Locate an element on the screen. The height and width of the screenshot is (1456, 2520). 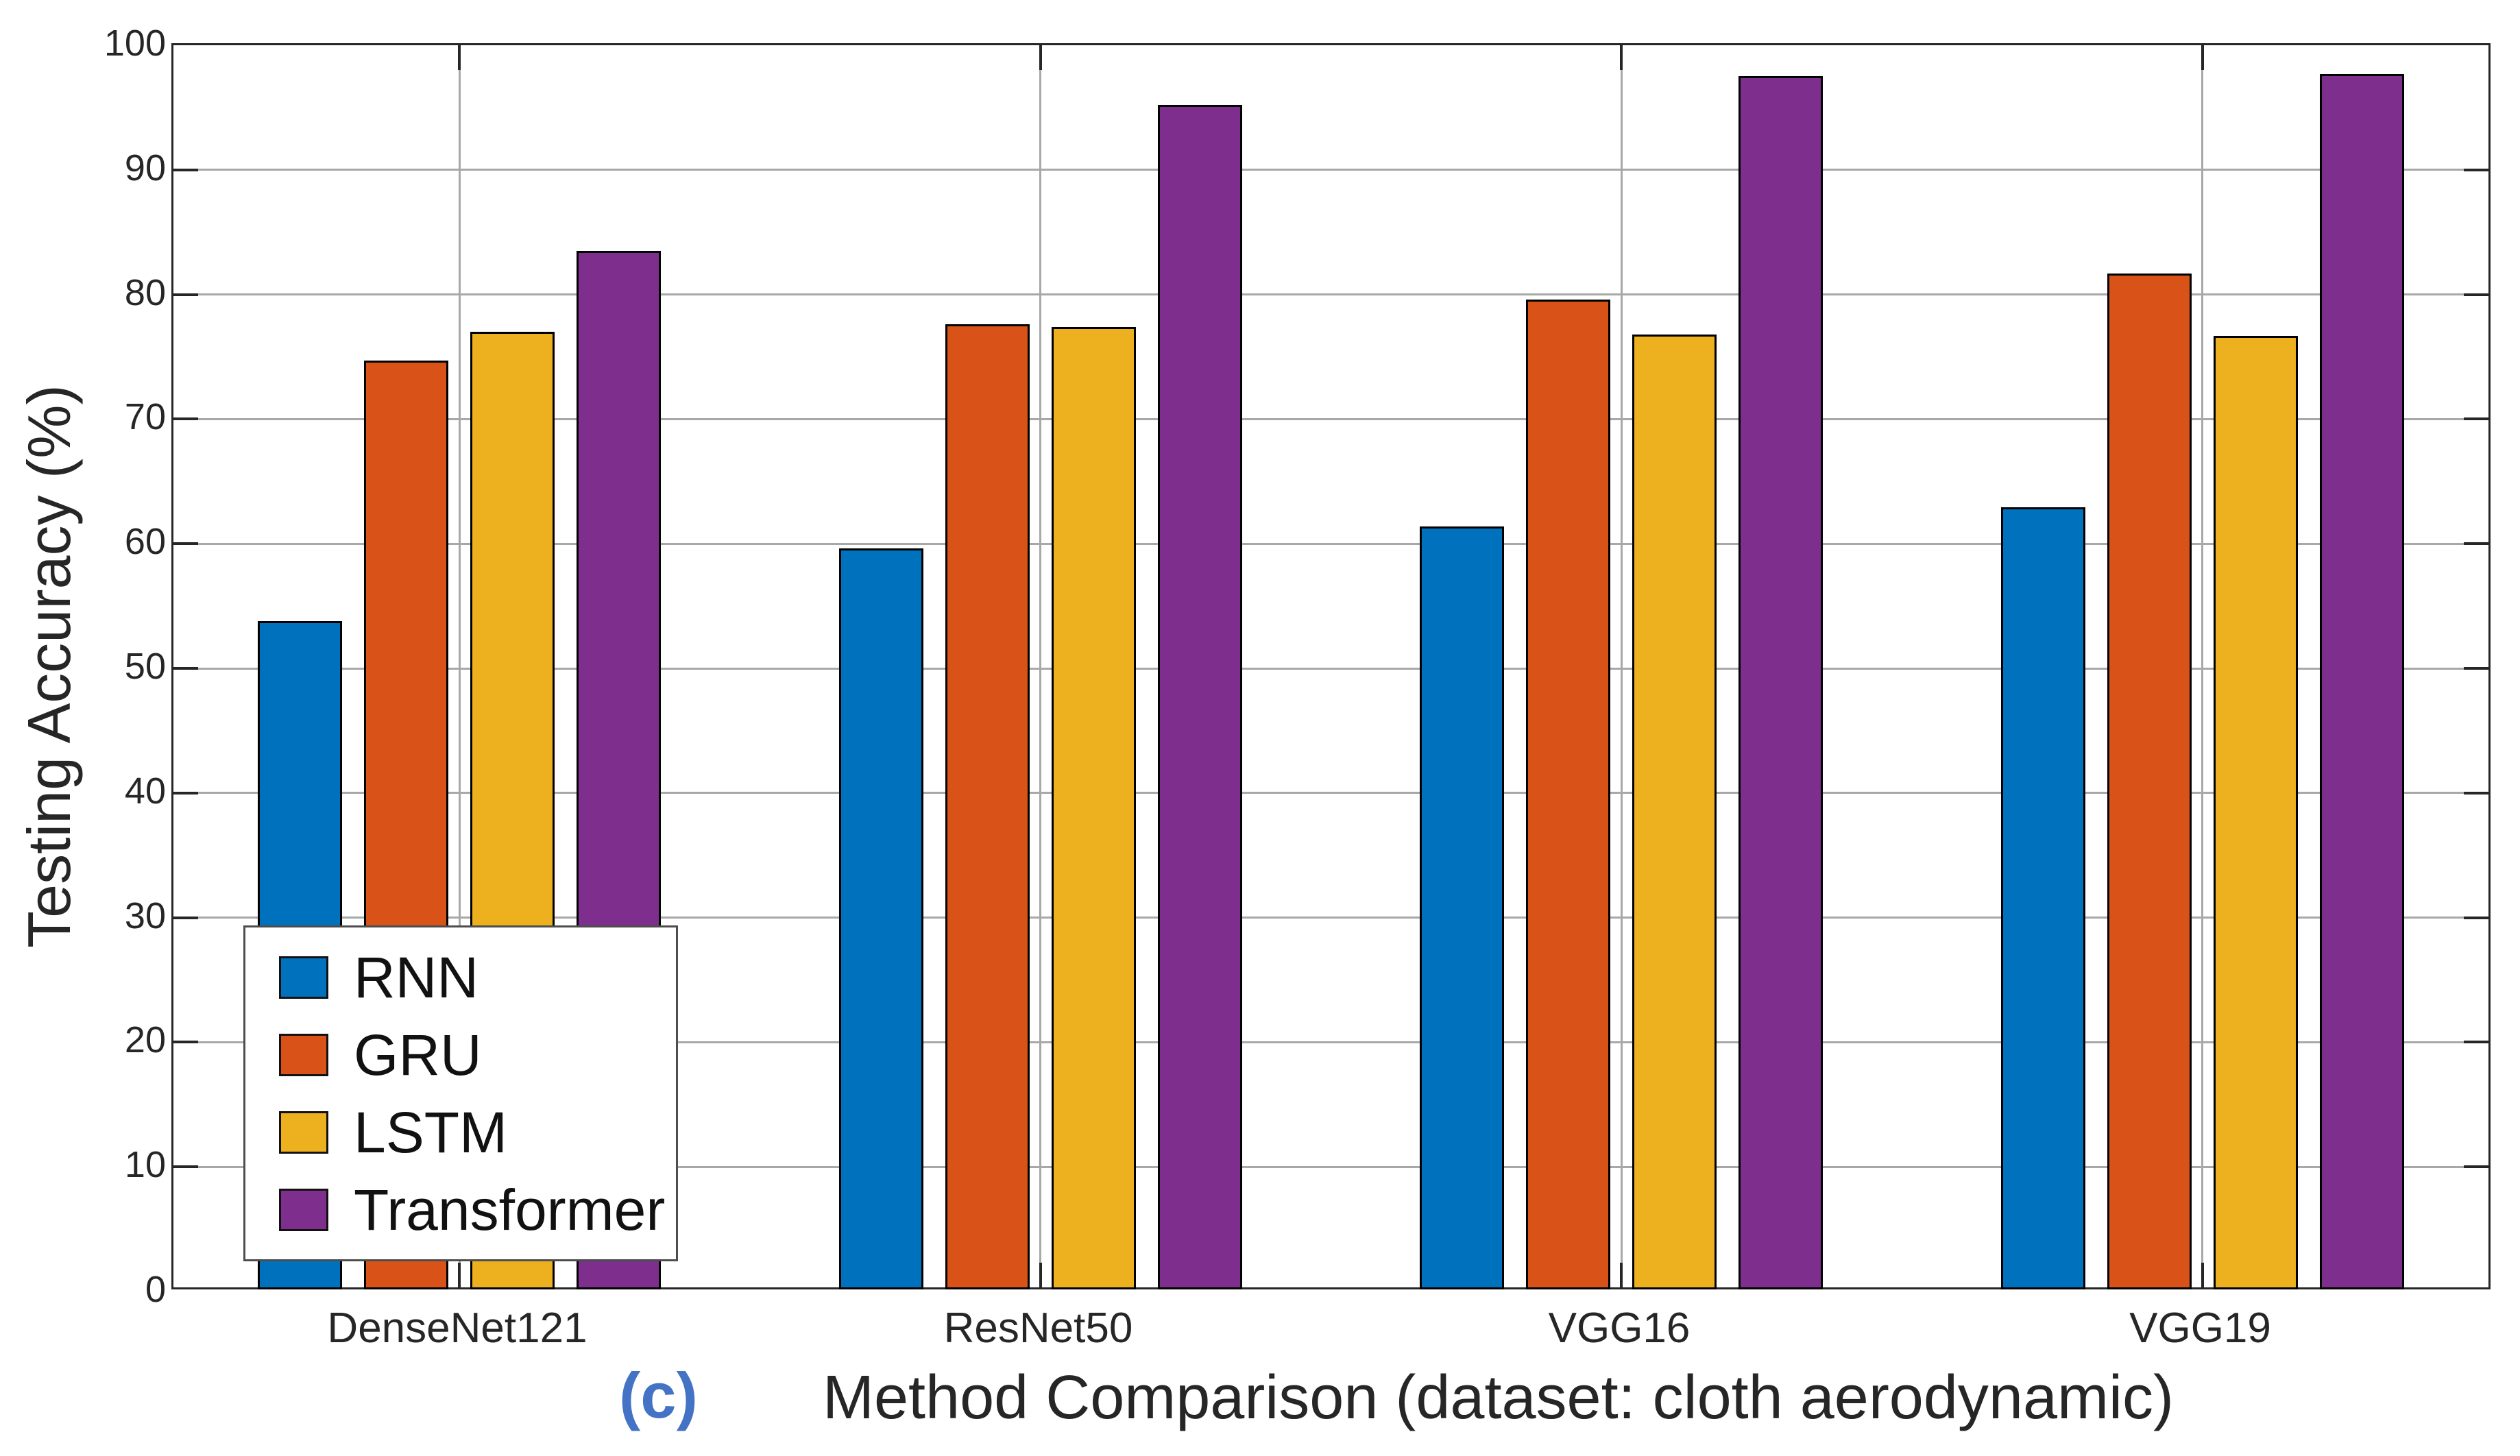
subfigure-label: (c) is located at coordinates (658, 1395).